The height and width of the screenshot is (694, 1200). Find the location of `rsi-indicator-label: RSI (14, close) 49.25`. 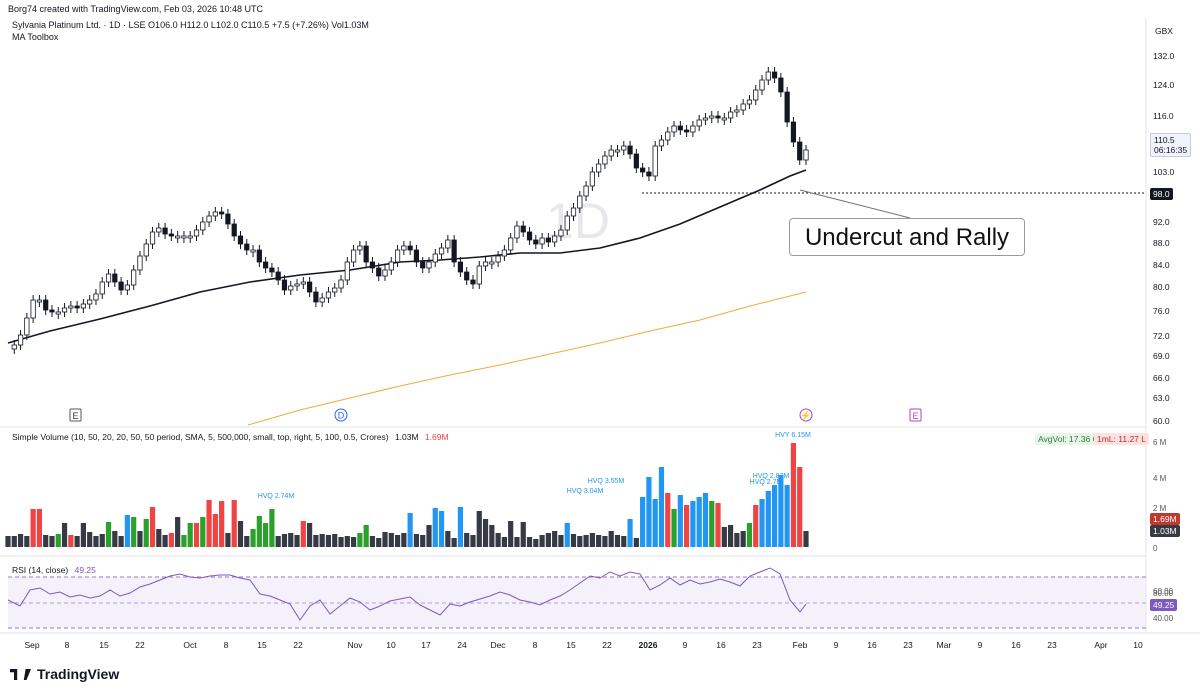

rsi-indicator-label: RSI (14, close) 49.25 is located at coordinates (54, 570).